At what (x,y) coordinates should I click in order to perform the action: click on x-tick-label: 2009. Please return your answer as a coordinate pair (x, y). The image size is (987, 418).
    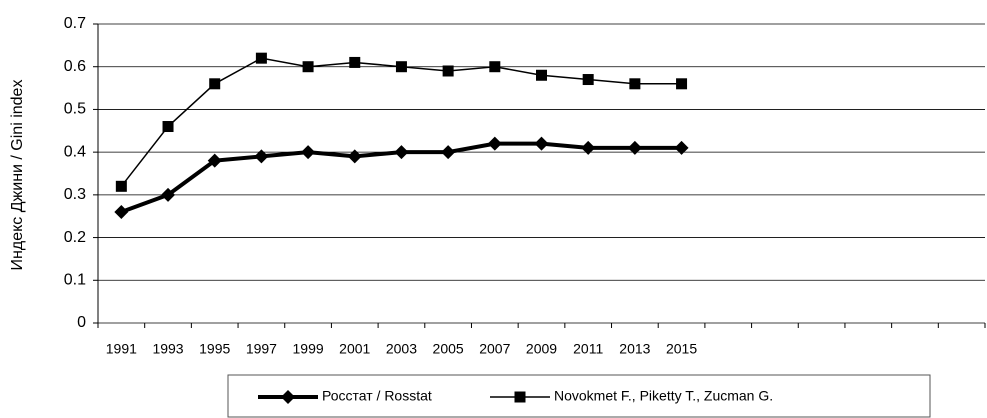
    Looking at the image, I should click on (541, 349).